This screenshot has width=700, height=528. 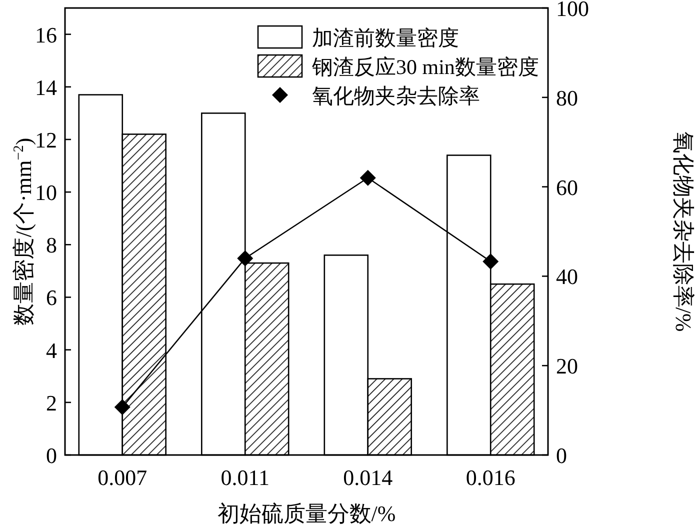 I want to click on y-tick-label: 0, so click(x=51, y=455).